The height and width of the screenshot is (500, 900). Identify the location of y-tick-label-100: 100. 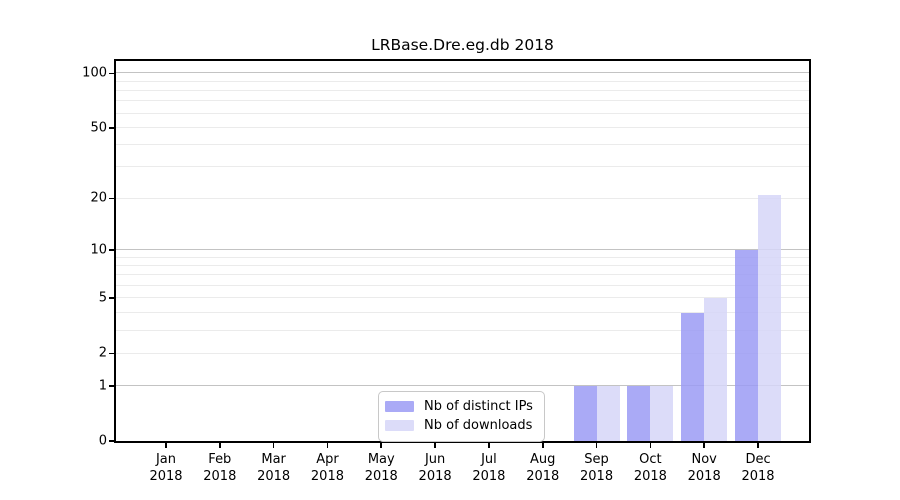
(94, 73).